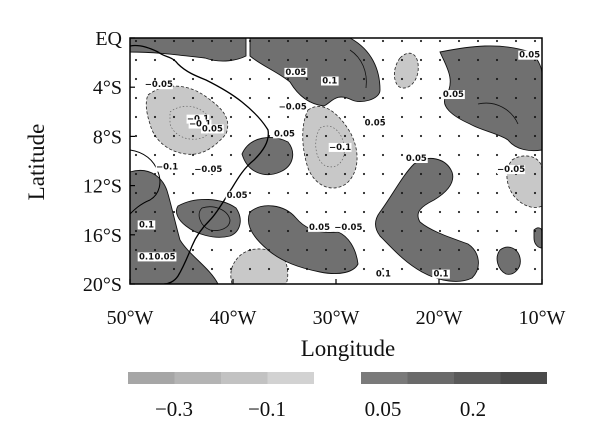 This screenshot has height=445, width=600. Describe the element at coordinates (267, 409) in the screenshot. I see `colorbar-label: −0.1` at that location.